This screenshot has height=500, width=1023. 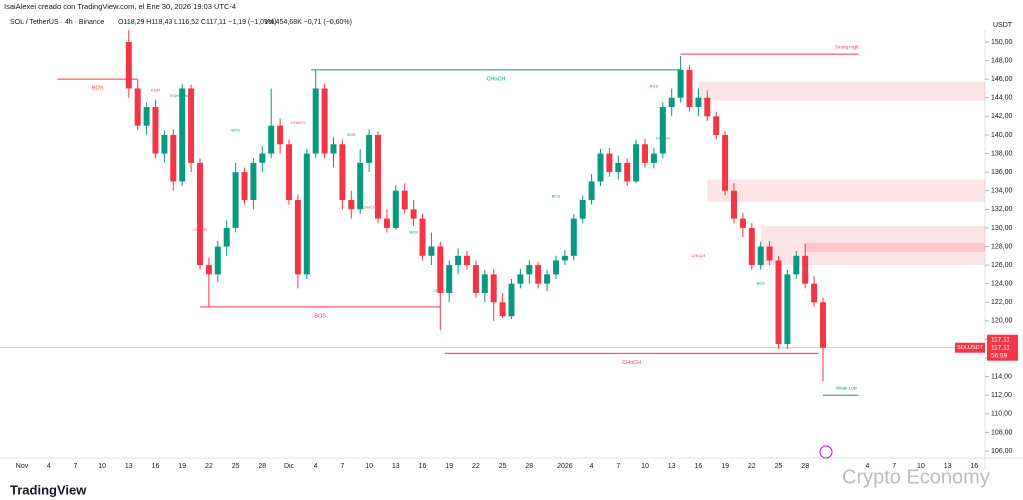 I want to click on y-tick-label: 122,00, so click(x=1002, y=302).